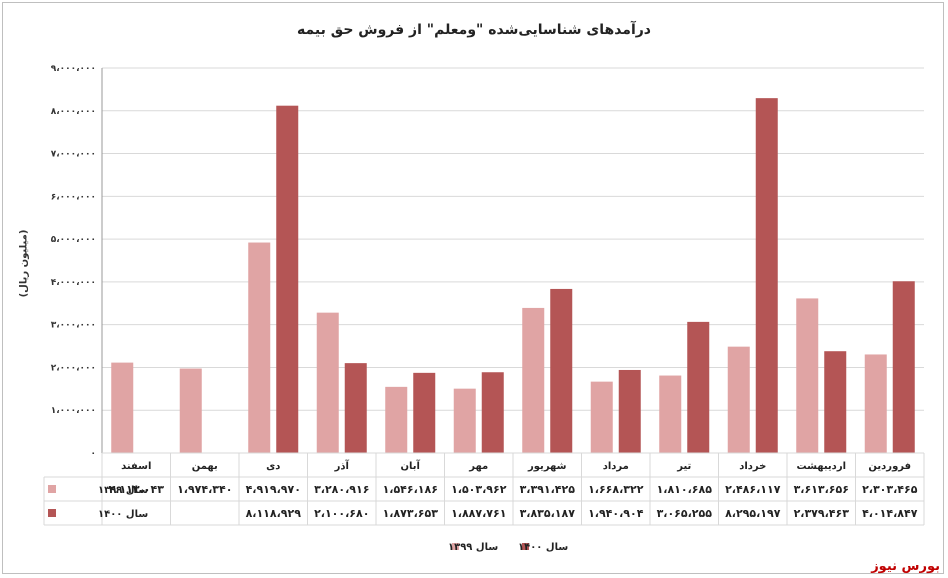 The image size is (948, 578). I want to click on data-label: ۱،۶۶۸،۳۲۲, so click(616, 489).